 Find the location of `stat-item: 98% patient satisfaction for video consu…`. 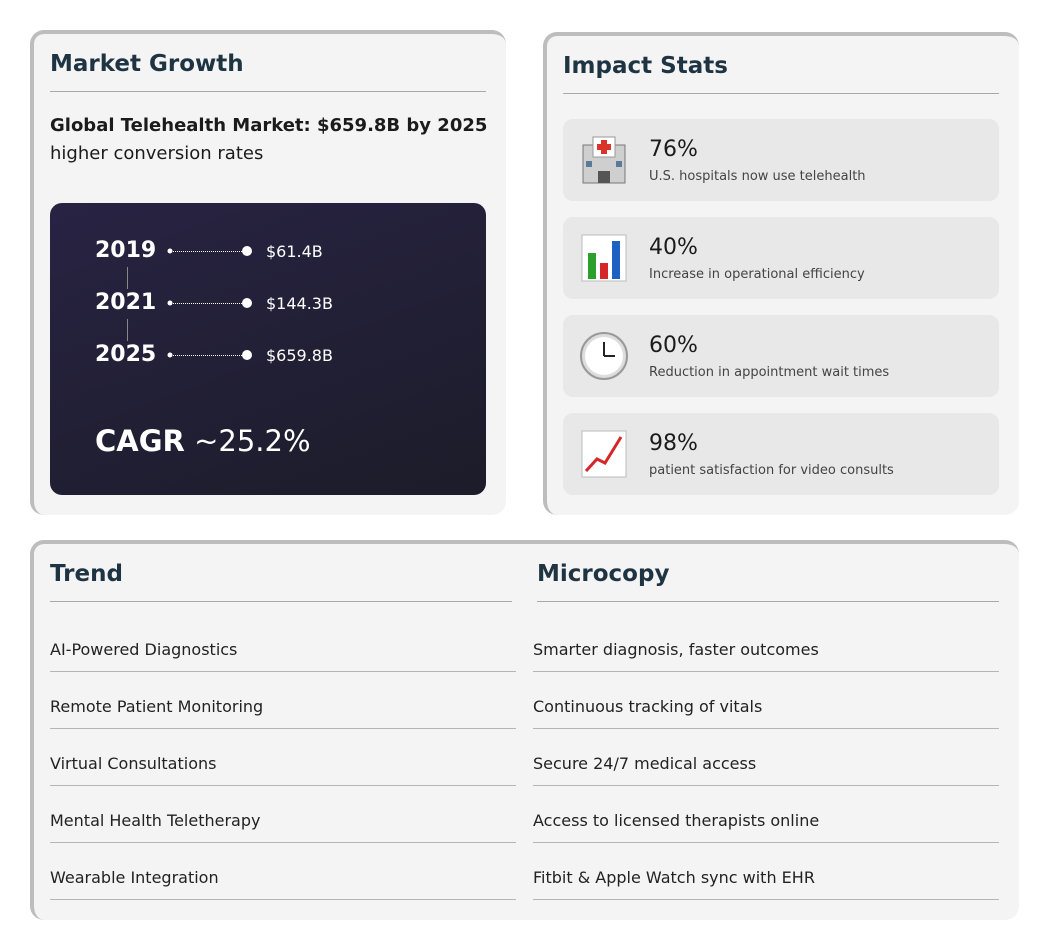

stat-item: 98% patient satisfaction for video consu… is located at coordinates (781, 454).